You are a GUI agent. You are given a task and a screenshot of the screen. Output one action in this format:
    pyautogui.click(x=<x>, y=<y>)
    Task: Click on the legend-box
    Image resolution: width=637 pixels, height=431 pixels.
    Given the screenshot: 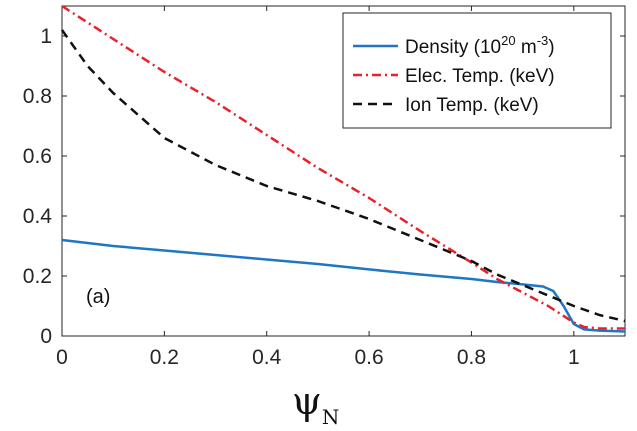 What is the action you would take?
    pyautogui.click(x=477, y=70)
    